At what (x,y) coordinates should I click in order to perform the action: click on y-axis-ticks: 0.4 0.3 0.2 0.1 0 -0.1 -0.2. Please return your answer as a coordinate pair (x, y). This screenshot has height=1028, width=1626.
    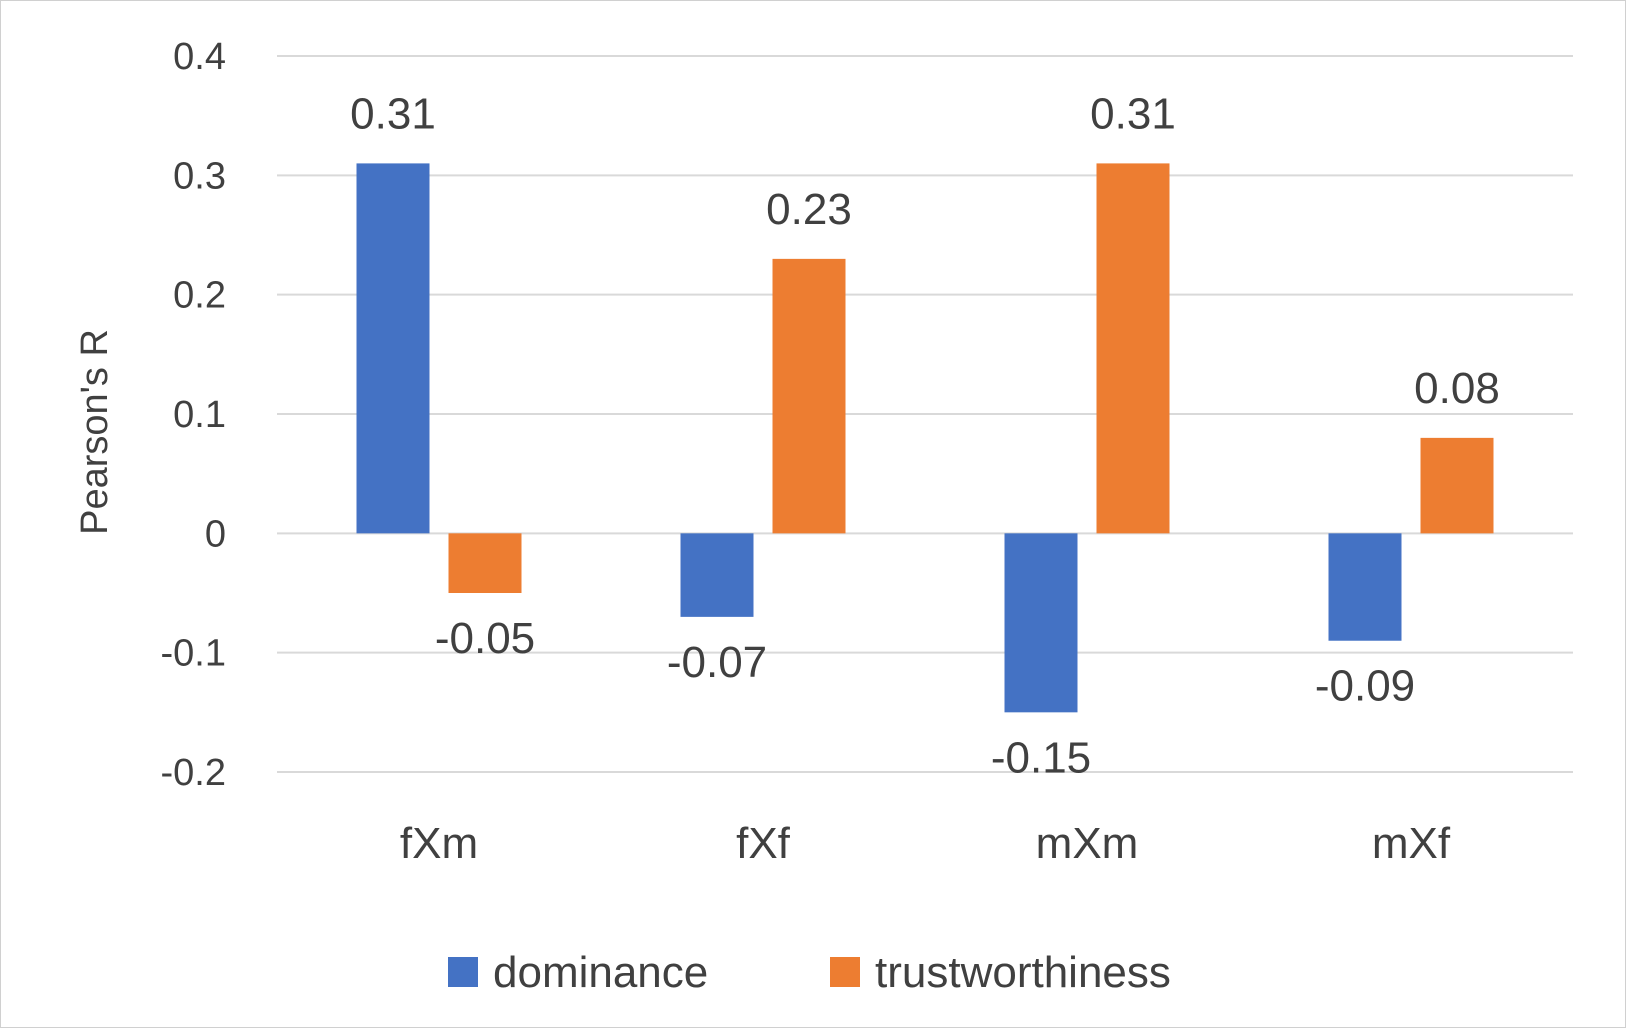
    Looking at the image, I should click on (193, 415).